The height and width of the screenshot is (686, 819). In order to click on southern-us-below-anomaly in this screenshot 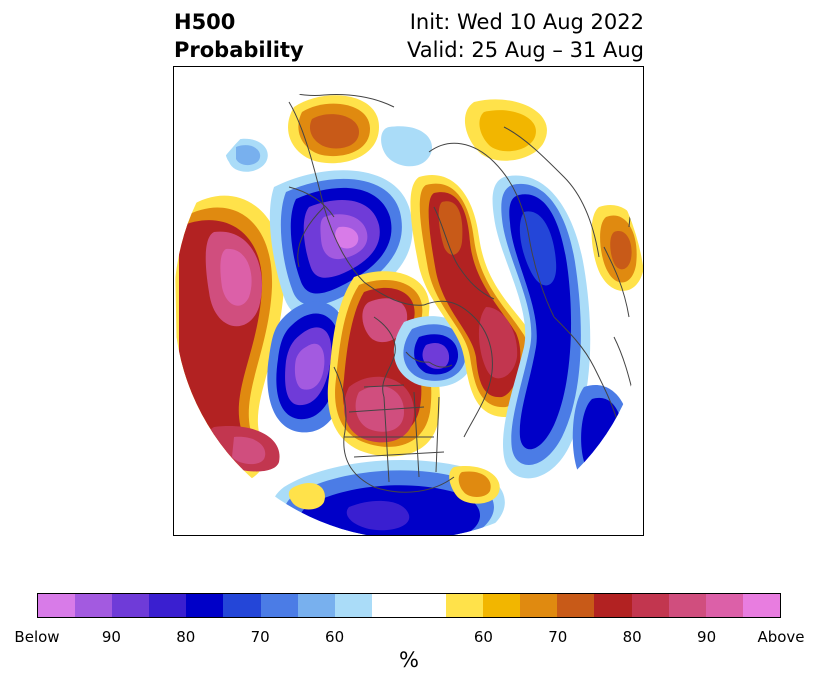, I will do `click(388, 497)`.